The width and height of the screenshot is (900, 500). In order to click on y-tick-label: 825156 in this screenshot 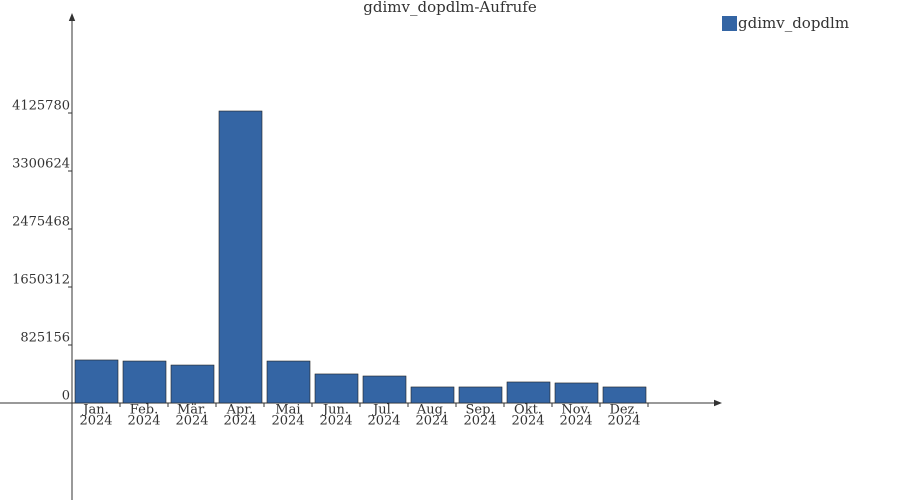, I will do `click(45, 337)`.